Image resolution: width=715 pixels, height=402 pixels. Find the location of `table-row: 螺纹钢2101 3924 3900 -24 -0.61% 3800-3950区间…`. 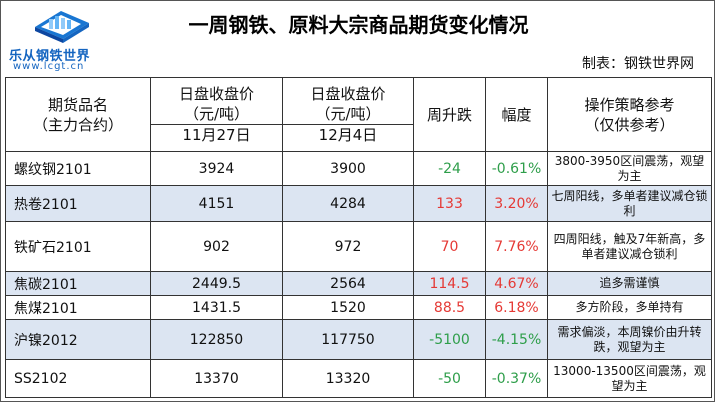

table-row: 螺纹钢2101 3924 3900 -24 -0.61% 3800-3950区间… is located at coordinates (358, 168).